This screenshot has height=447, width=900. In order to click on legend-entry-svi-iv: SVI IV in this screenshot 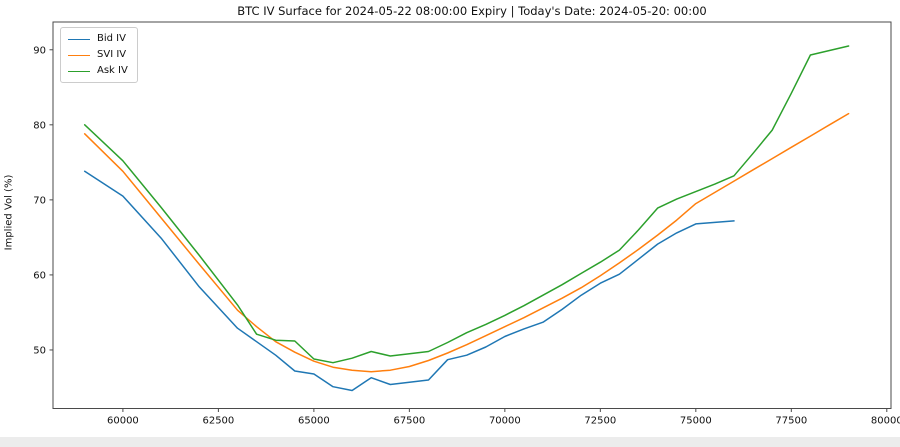, I will do `click(98, 55)`.